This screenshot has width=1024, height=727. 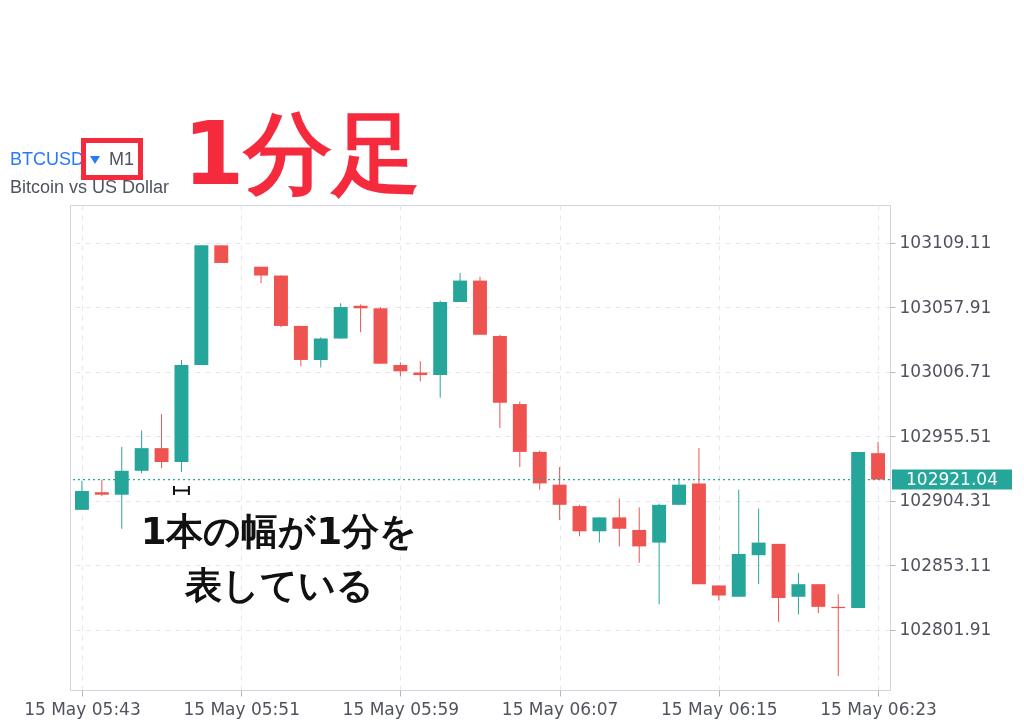 What do you see at coordinates (241, 708) in the screenshot?
I see `x-tick-label: 15 May 05:51` at bounding box center [241, 708].